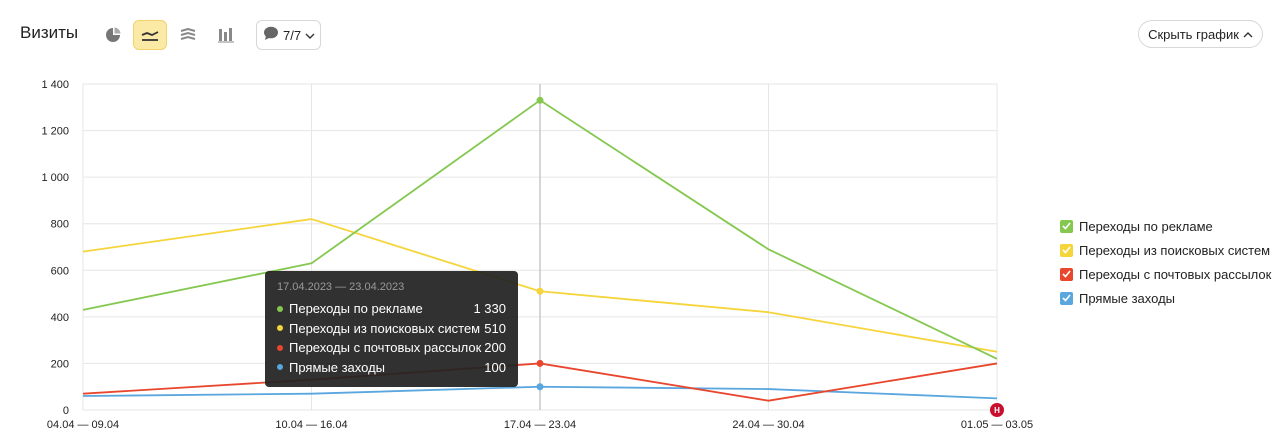 This screenshot has width=1280, height=438. I want to click on tooltip-value: 100, so click(495, 367).